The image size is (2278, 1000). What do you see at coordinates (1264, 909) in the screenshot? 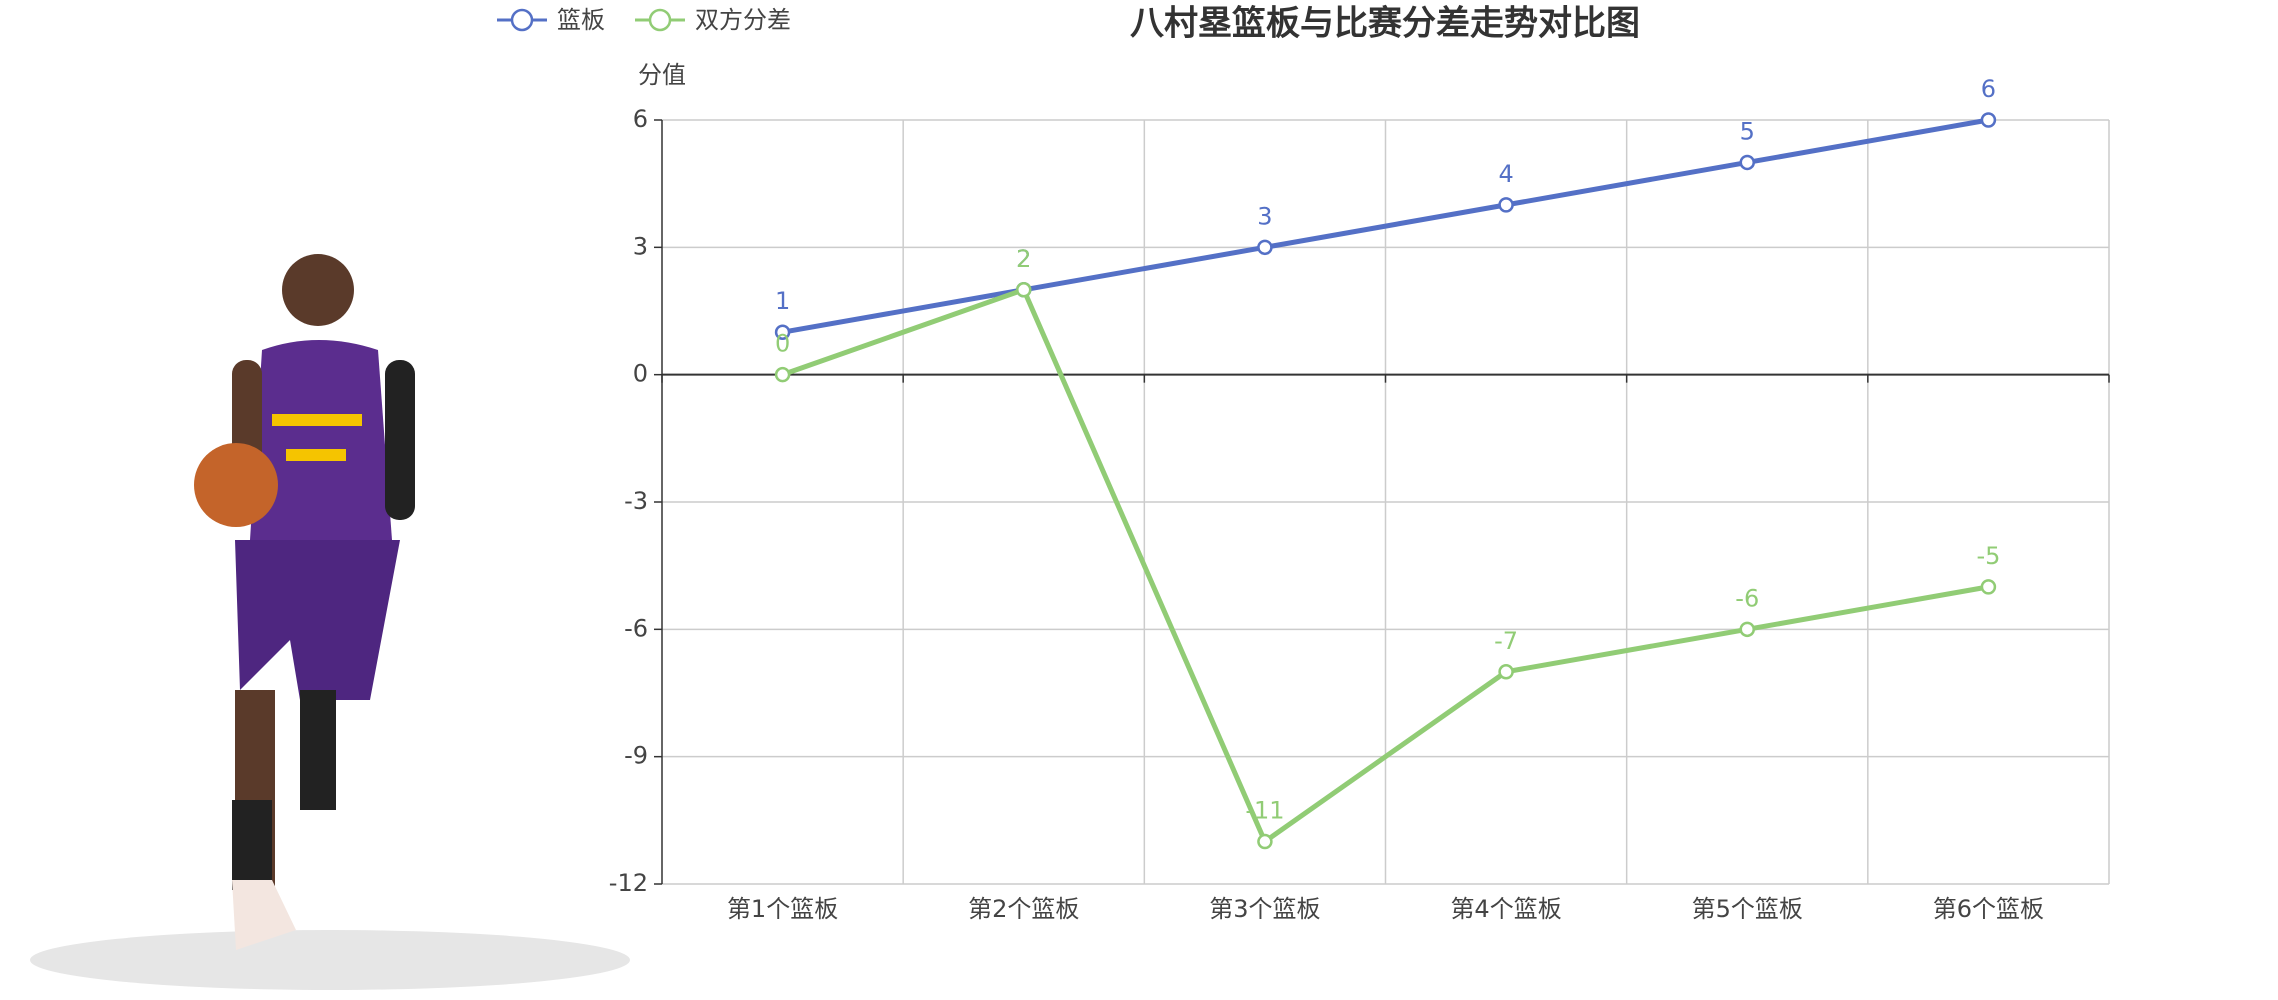
I see `x-tick-label: 第3个篮板` at bounding box center [1264, 909].